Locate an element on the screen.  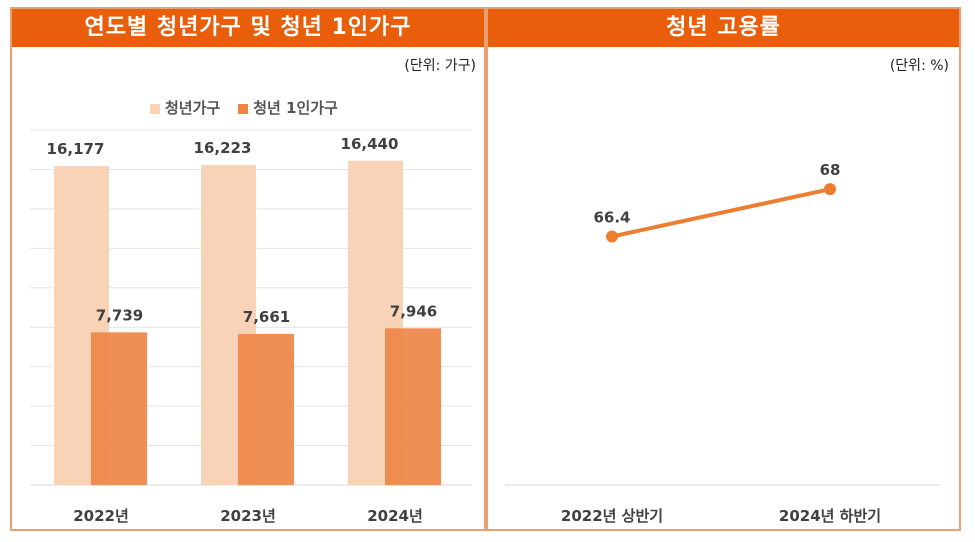
series-line is located at coordinates (721, 213).